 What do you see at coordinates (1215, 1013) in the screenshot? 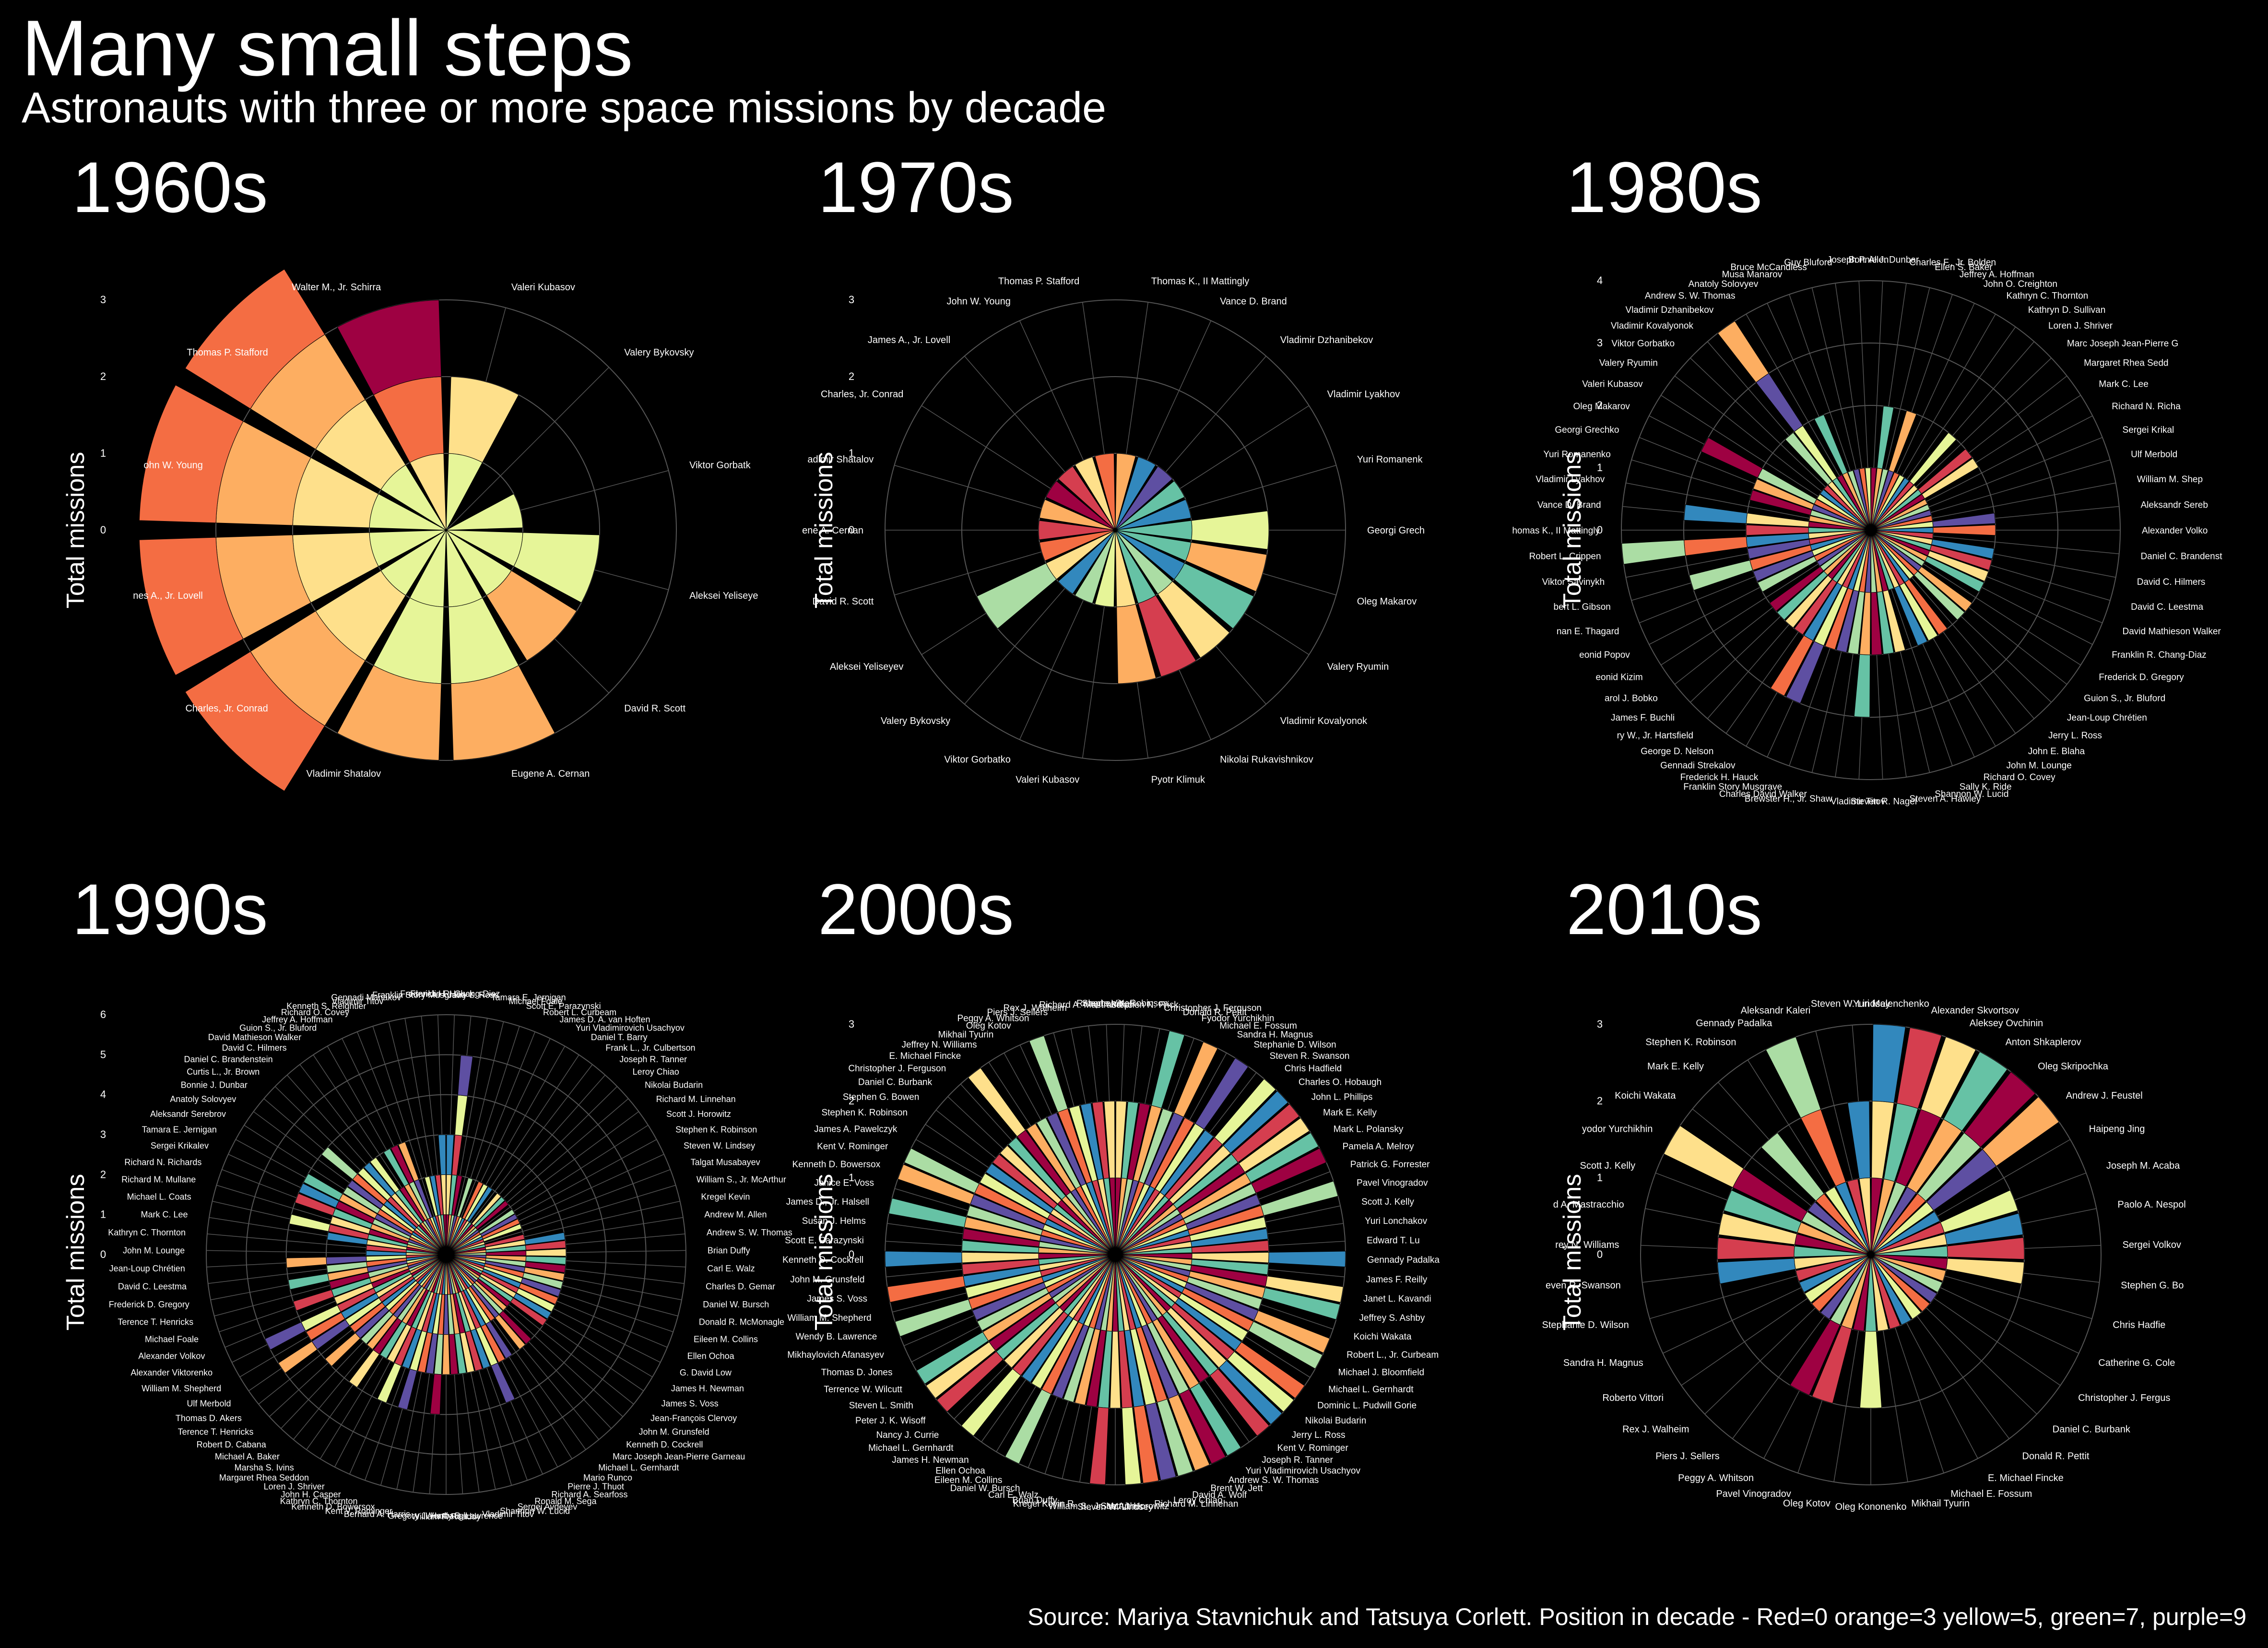
I see `astronaut-label: Donald R. Pettit` at bounding box center [1215, 1013].